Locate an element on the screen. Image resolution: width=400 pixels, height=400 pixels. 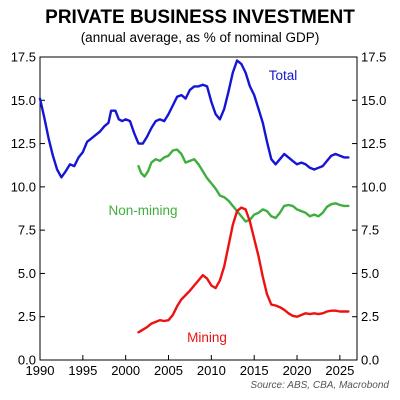
x-tick-label: 2000 is located at coordinates (125, 370).